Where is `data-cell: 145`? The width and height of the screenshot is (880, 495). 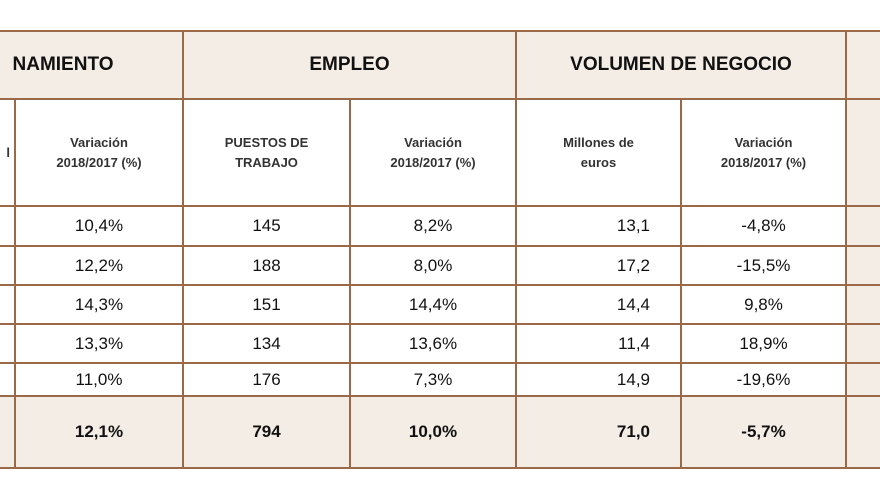 data-cell: 145 is located at coordinates (266, 226).